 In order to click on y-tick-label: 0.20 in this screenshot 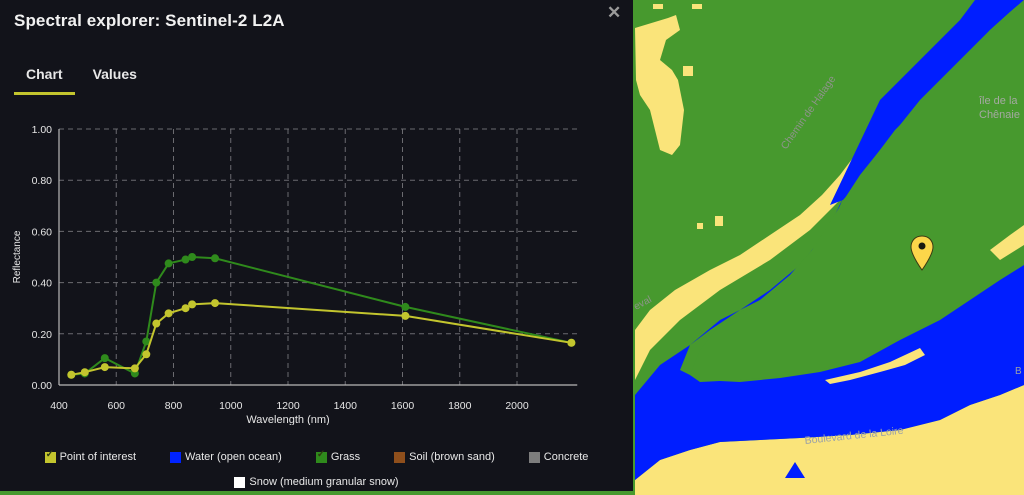, I will do `click(42, 335)`.